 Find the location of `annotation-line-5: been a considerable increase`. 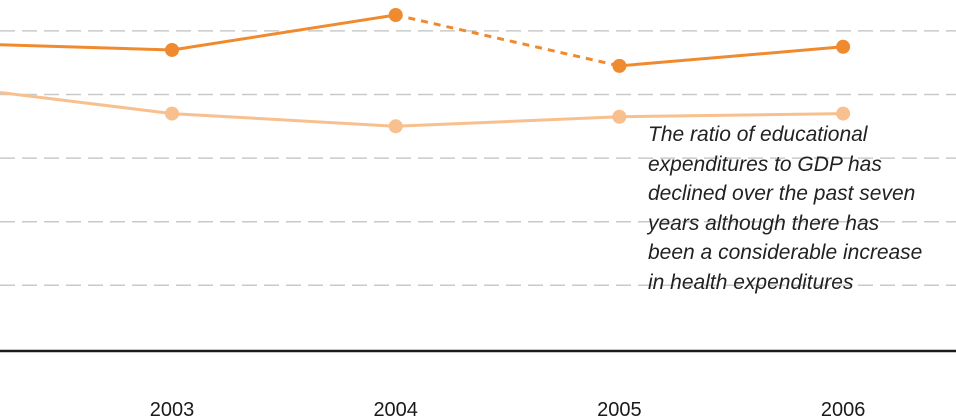

annotation-line-5: been a considerable increase is located at coordinates (785, 253).